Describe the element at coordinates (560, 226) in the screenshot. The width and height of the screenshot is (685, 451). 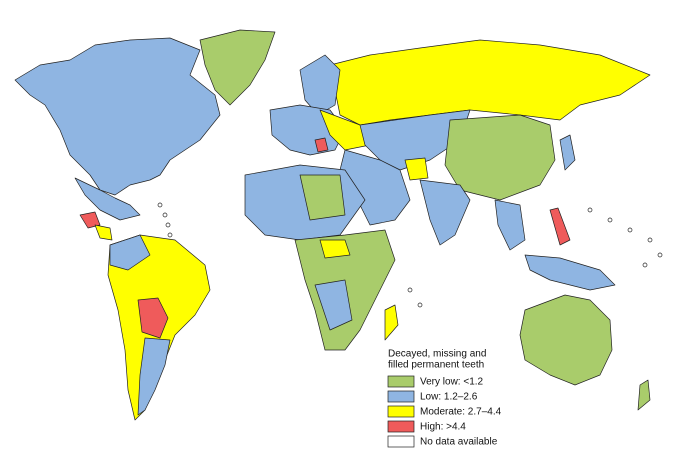
I see `philippines` at that location.